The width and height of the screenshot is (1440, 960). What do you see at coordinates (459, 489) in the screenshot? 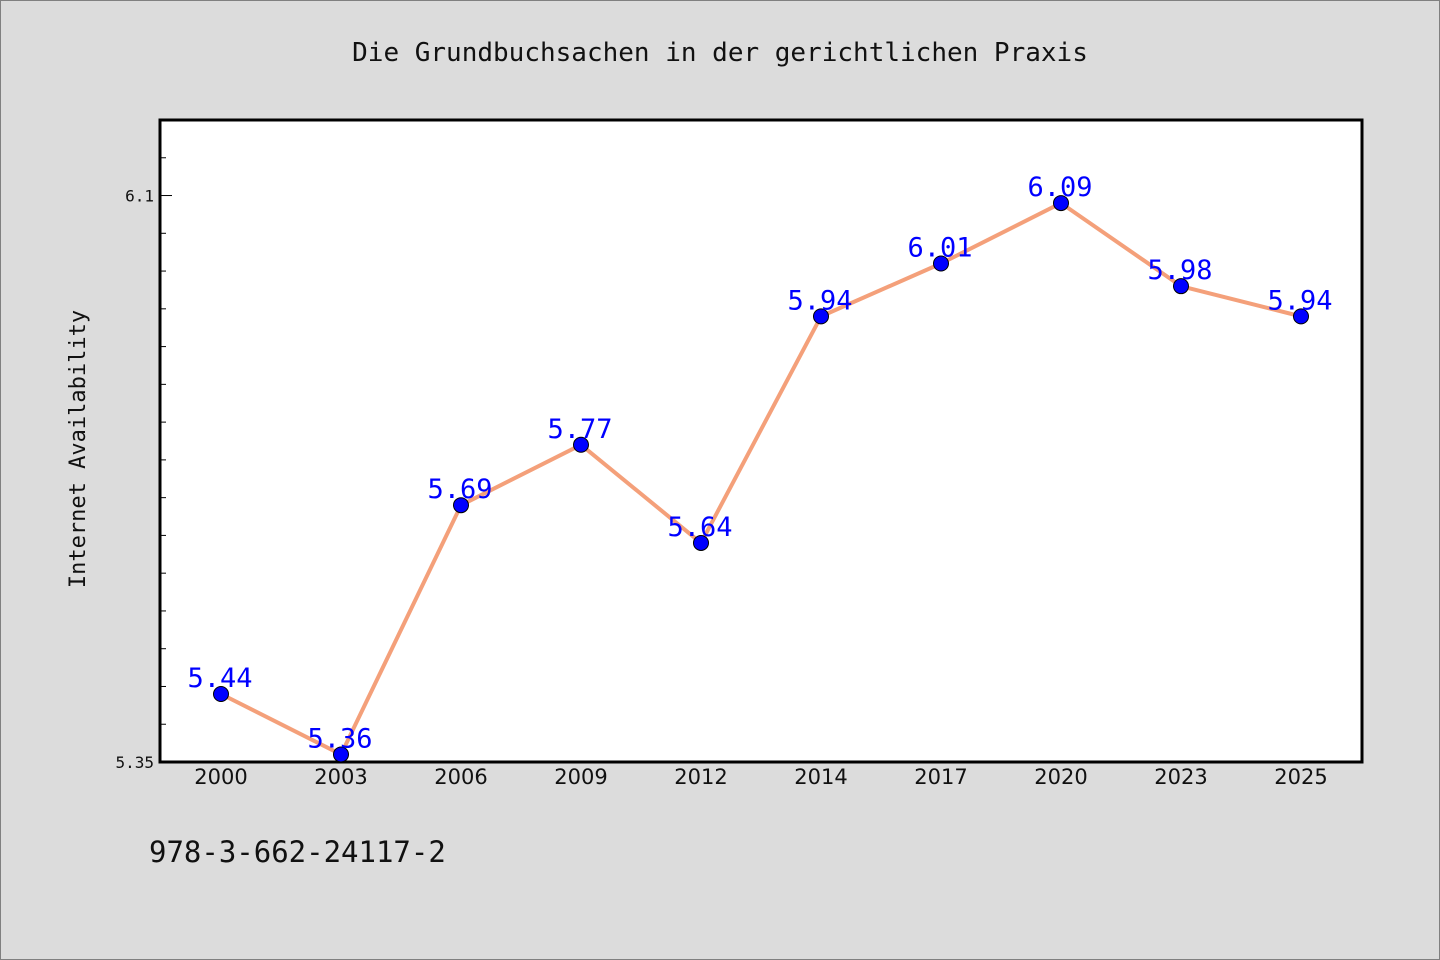
I see `data-label: 5.69` at bounding box center [459, 489].